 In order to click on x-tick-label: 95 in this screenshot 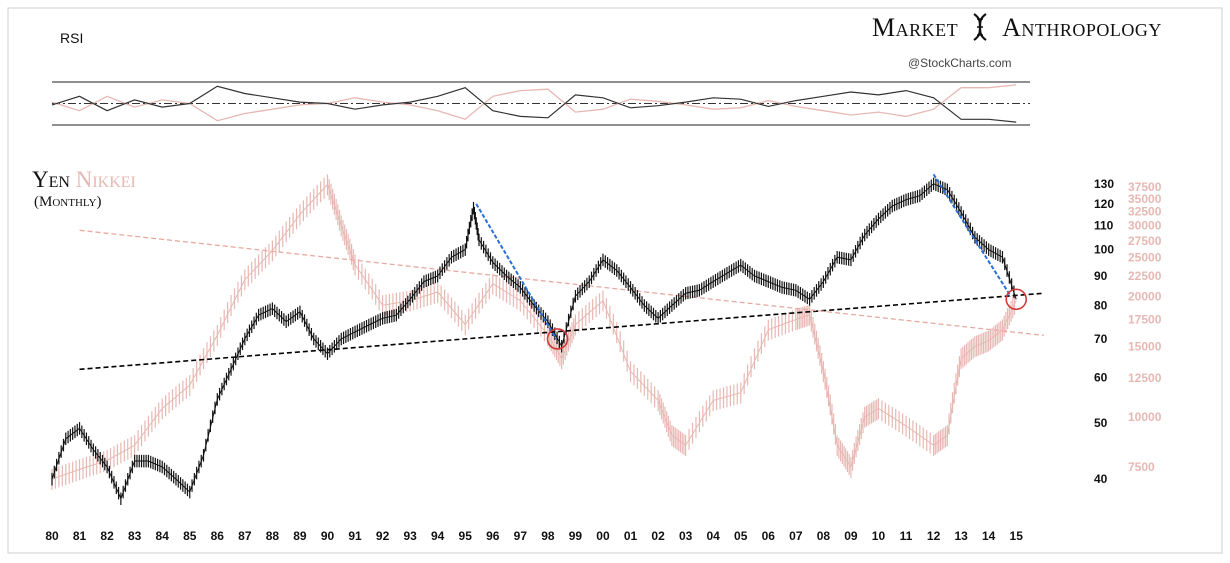, I will do `click(466, 536)`.